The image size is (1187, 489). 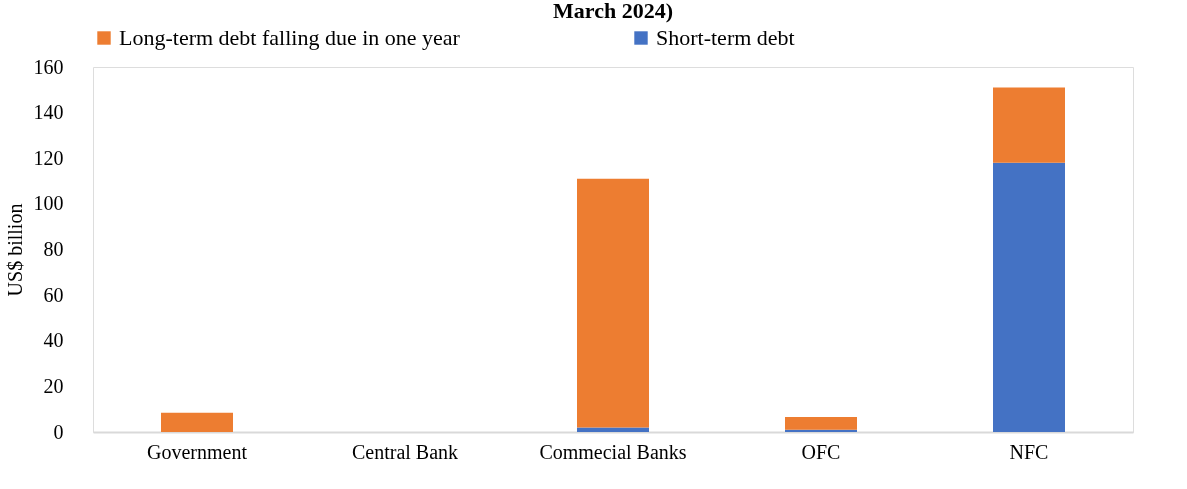 What do you see at coordinates (725, 37) in the screenshot?
I see `legend-label: Short-term debt` at bounding box center [725, 37].